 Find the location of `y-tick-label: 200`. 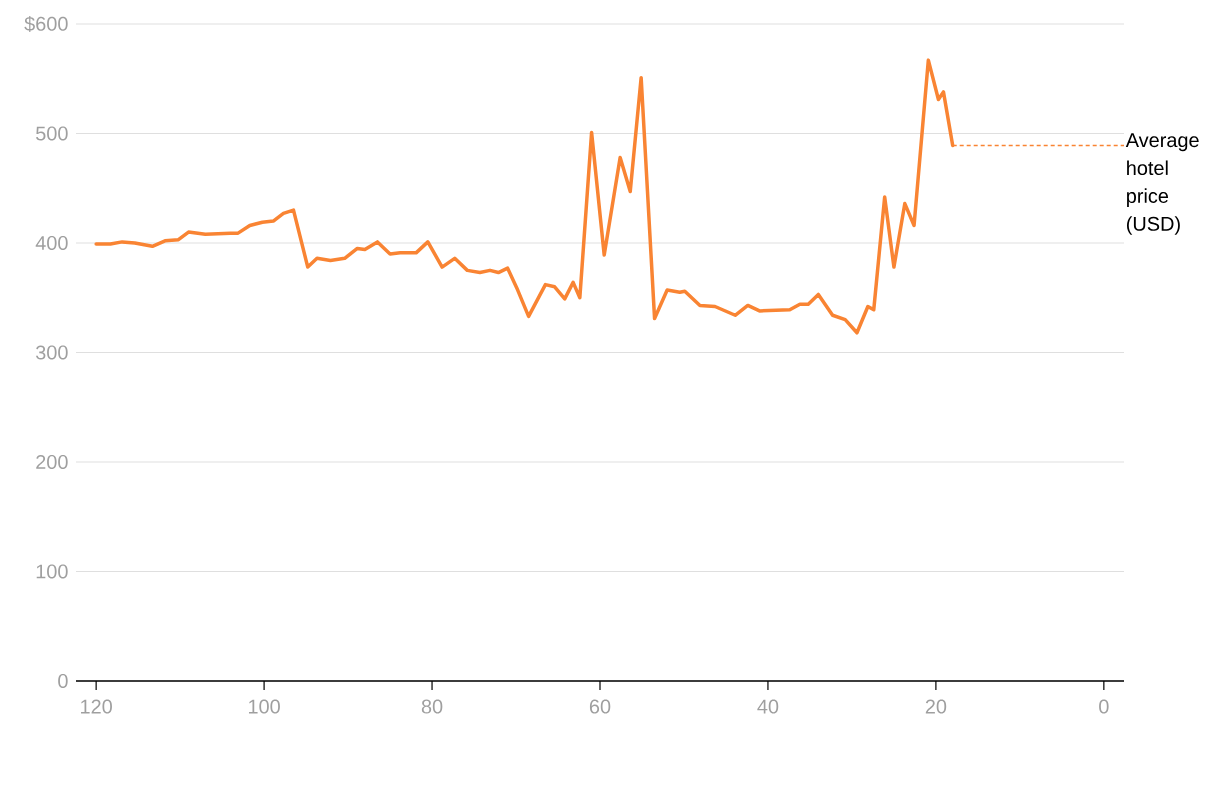

y-tick-label: 200 is located at coordinates (52, 462).